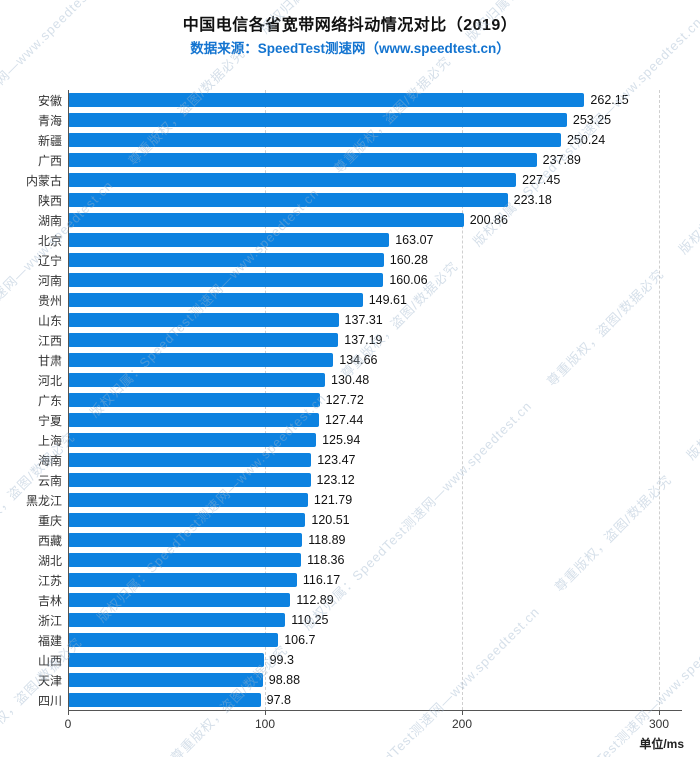 The image size is (700, 757). I want to click on value-label: 200.86, so click(488, 220).